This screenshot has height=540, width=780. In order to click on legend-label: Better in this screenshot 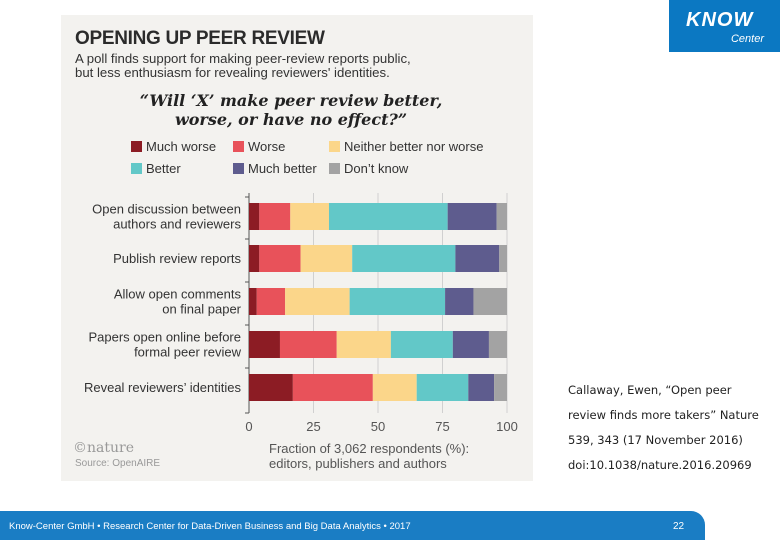, I will do `click(163, 168)`.